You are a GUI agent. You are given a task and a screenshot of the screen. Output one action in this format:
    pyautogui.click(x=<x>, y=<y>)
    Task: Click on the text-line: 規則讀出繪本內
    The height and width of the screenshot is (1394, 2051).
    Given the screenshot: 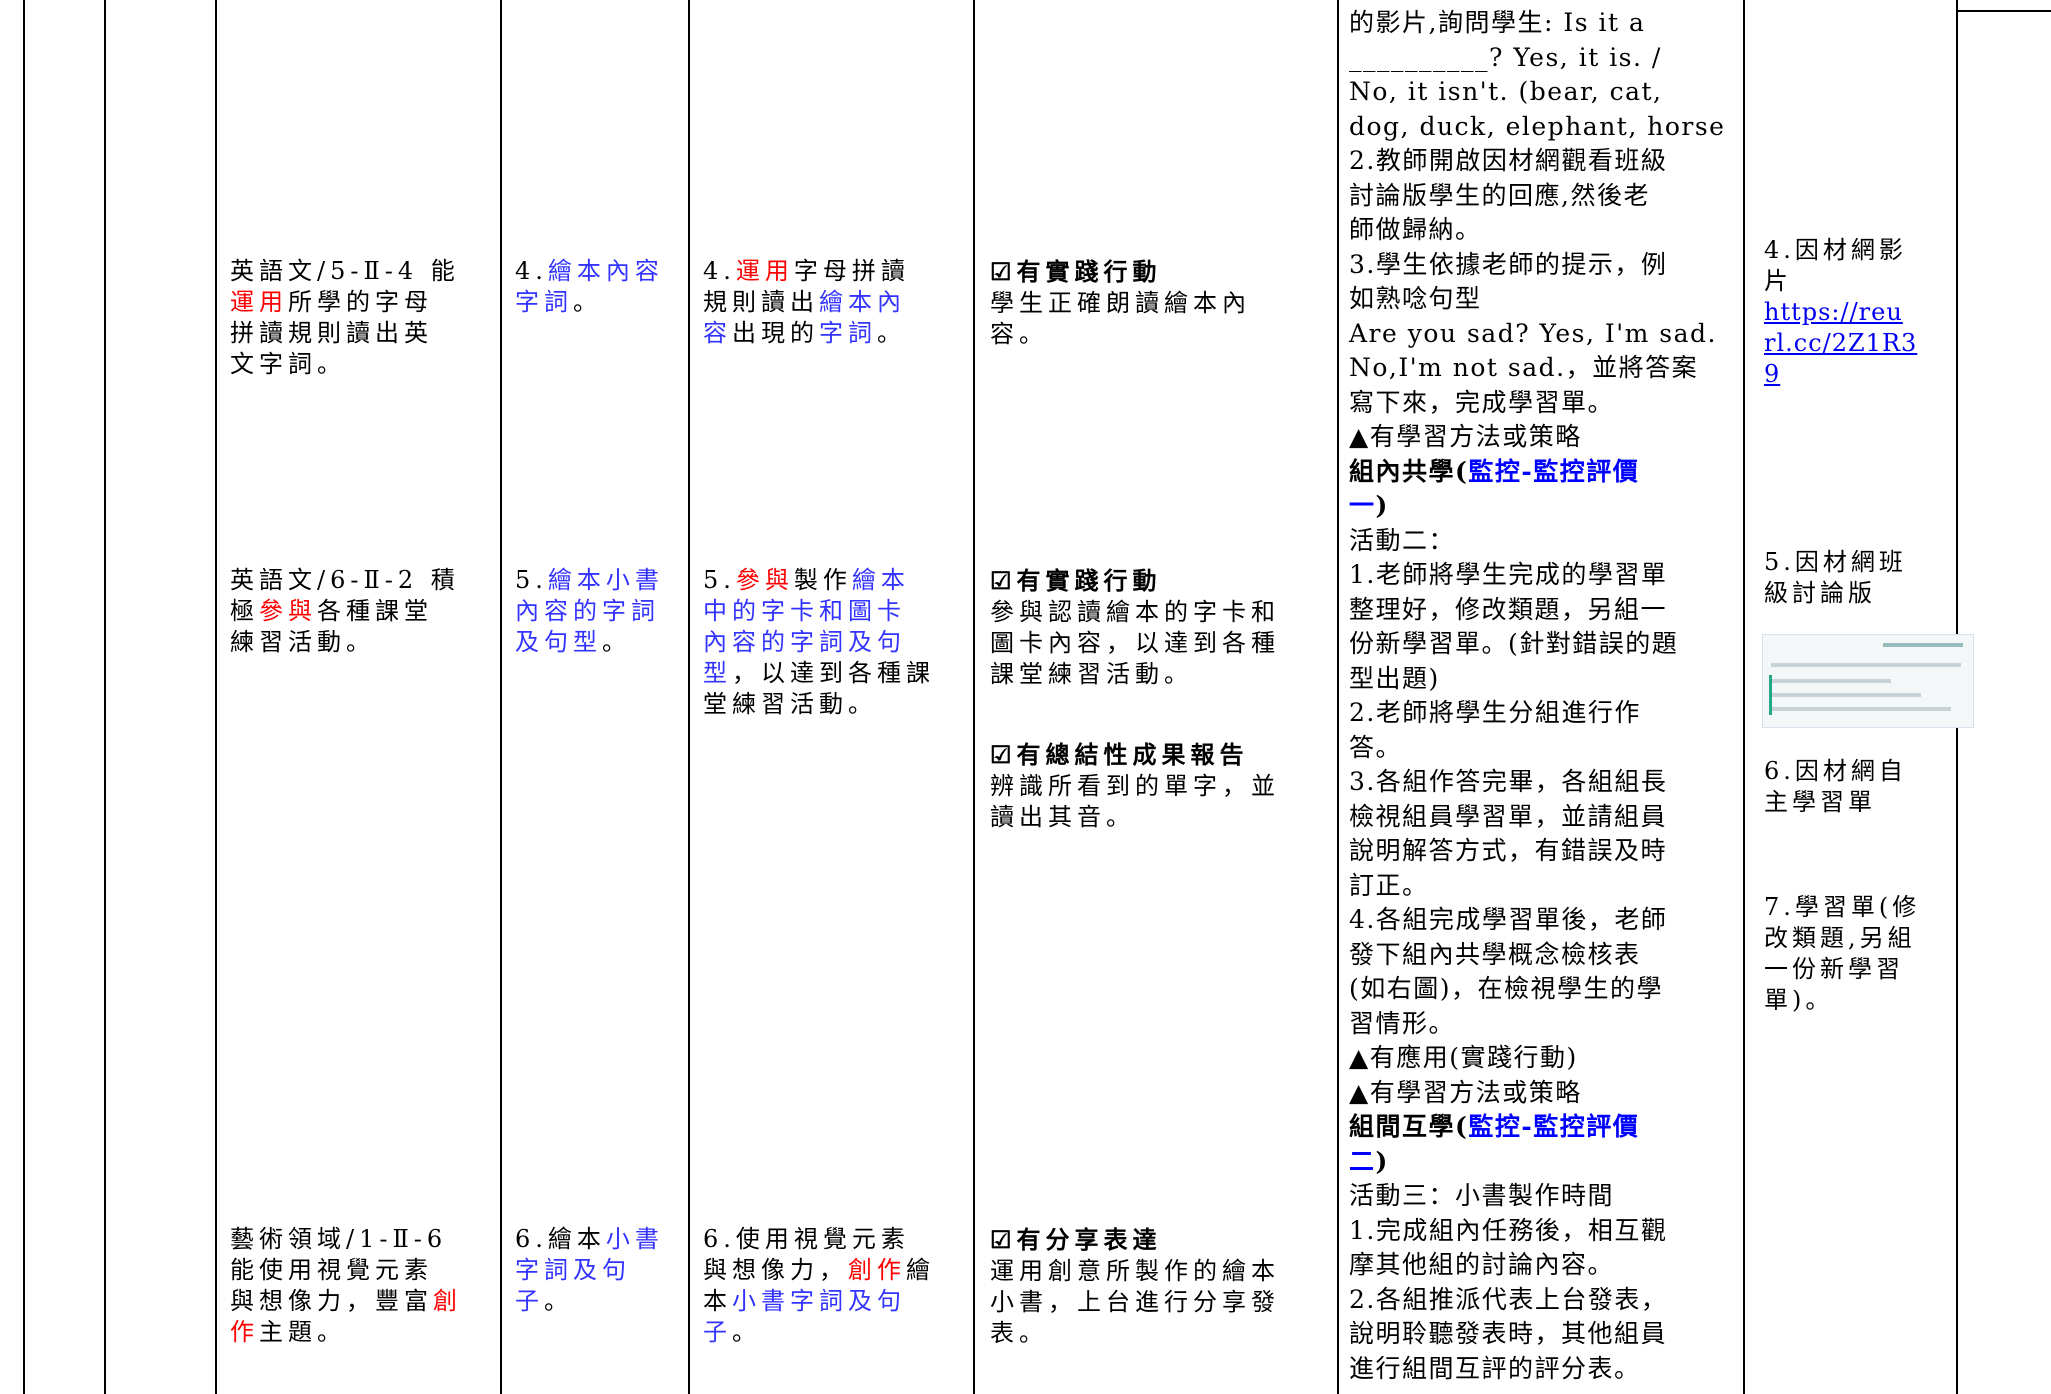 What is the action you would take?
    pyautogui.click(x=806, y=302)
    